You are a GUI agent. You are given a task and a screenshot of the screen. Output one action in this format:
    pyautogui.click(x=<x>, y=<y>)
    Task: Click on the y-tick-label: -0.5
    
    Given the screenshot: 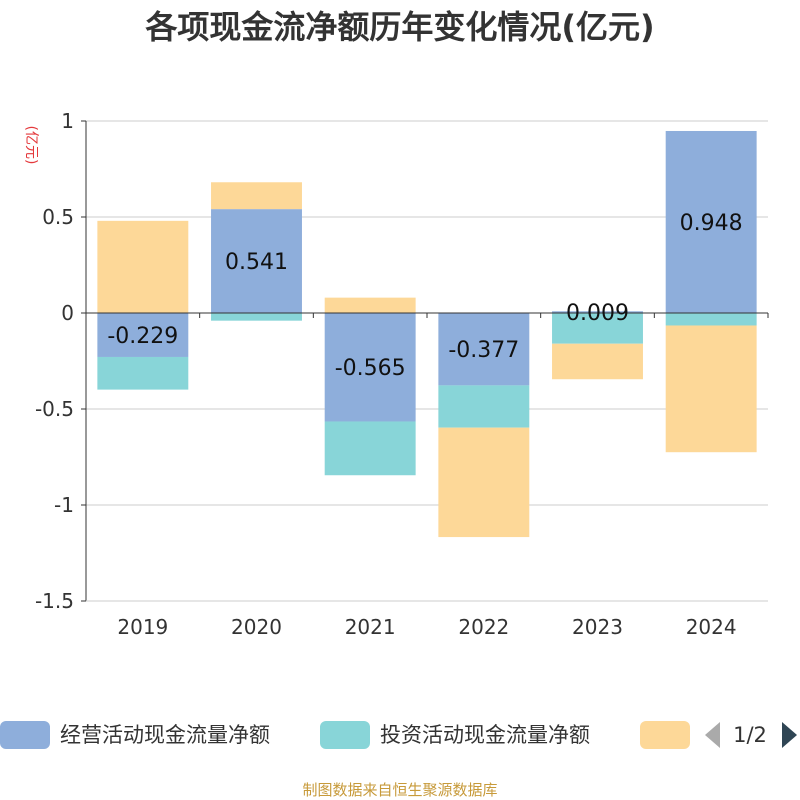 What is the action you would take?
    pyautogui.click(x=54, y=409)
    